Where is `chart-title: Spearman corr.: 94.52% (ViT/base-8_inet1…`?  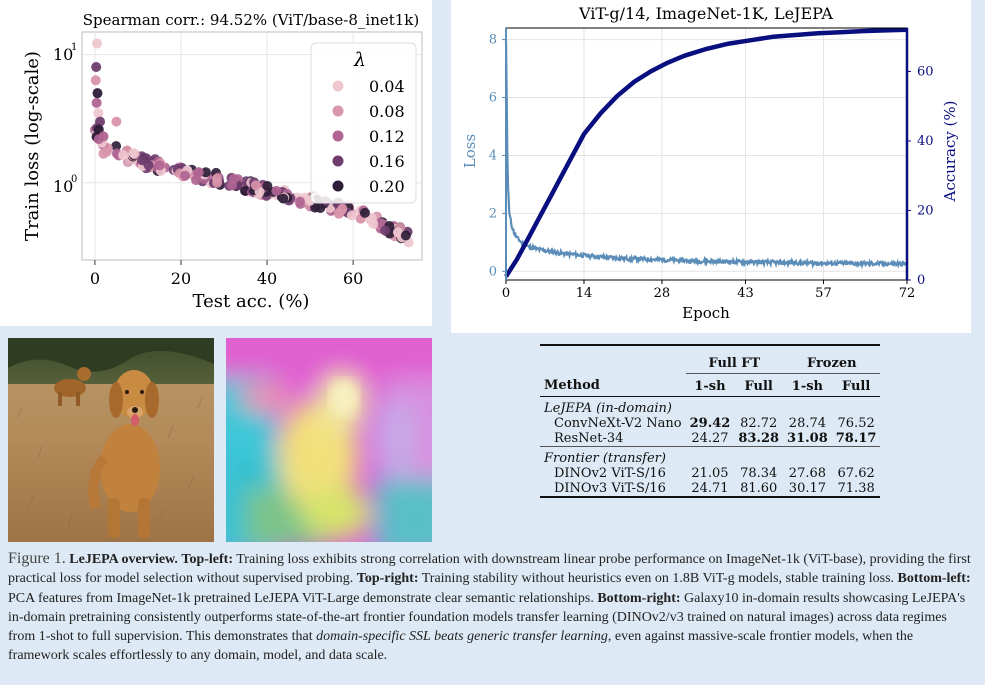
chart-title: Spearman corr.: 94.52% (ViT/base-8_inet1… is located at coordinates (251, 20).